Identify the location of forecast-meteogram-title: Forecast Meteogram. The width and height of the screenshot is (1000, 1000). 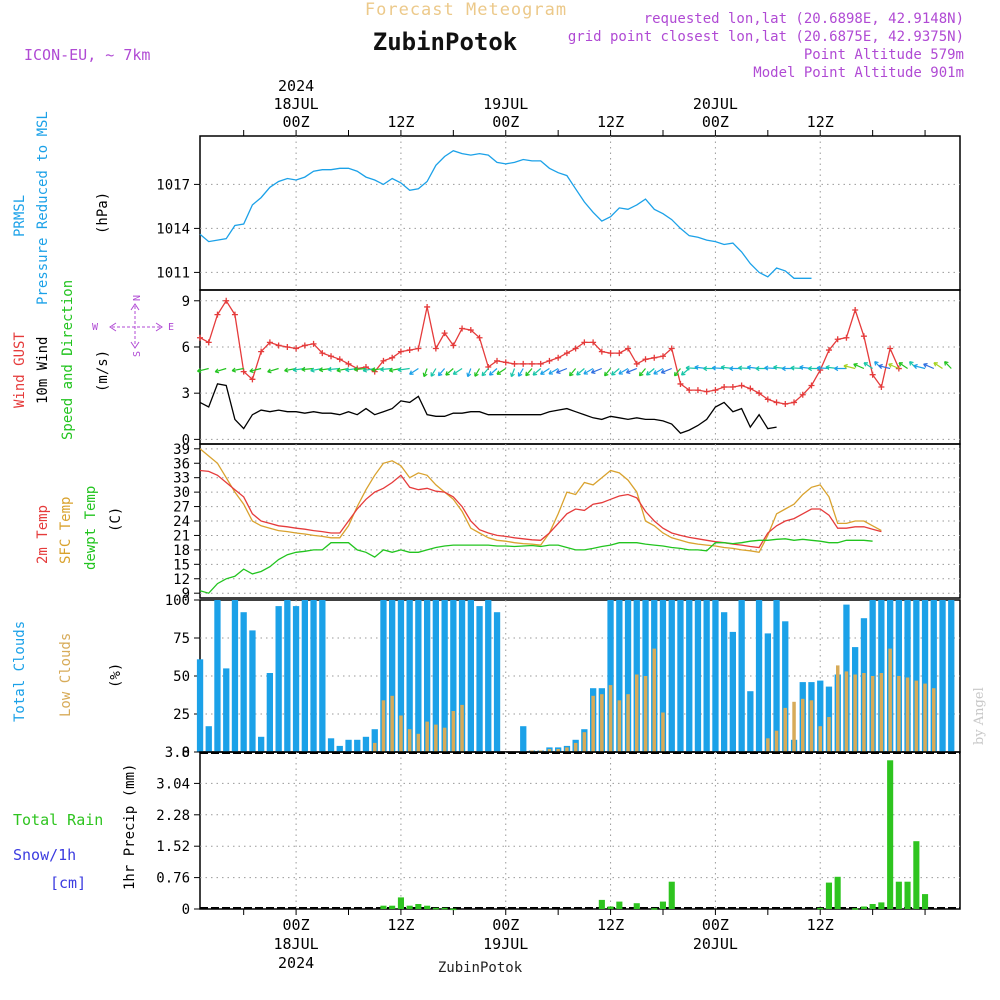
(466, 10).